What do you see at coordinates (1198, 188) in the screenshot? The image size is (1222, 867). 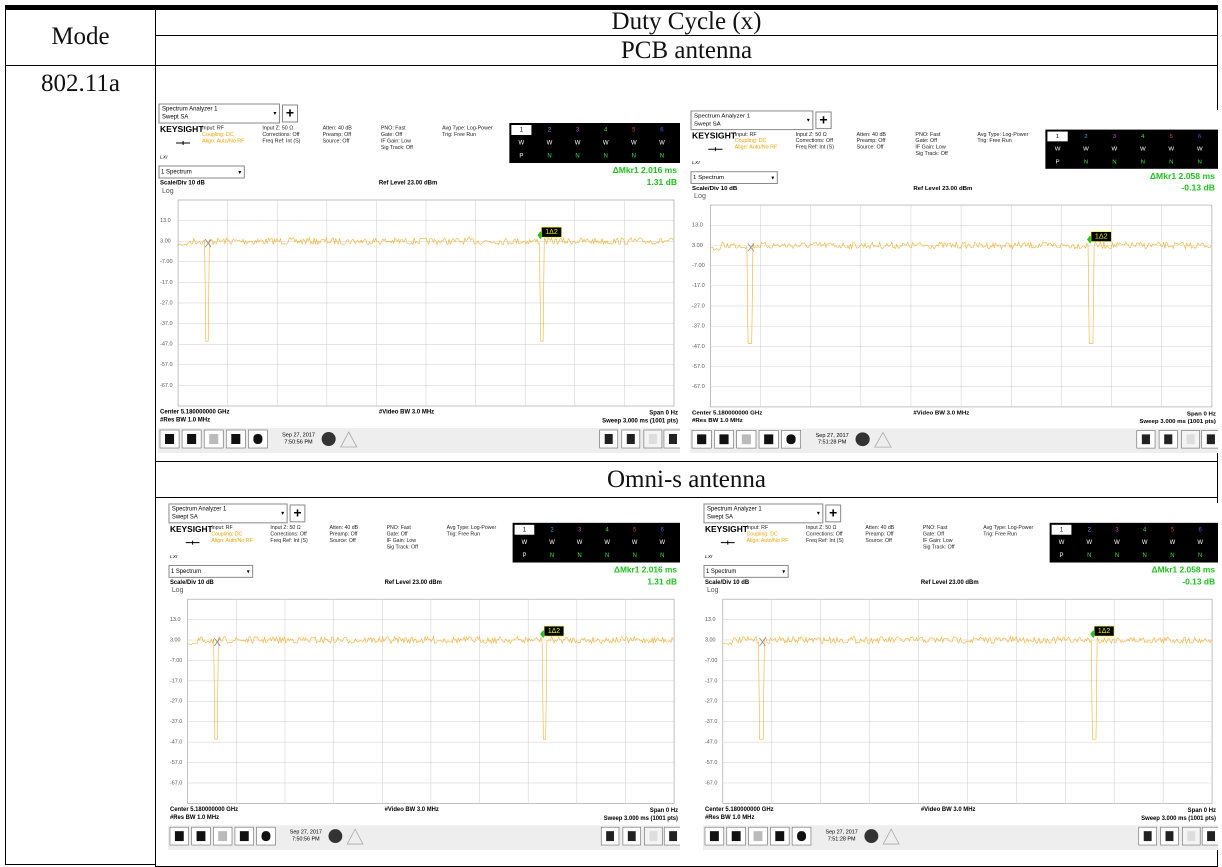 I see `marker-value: -0.13 dB` at bounding box center [1198, 188].